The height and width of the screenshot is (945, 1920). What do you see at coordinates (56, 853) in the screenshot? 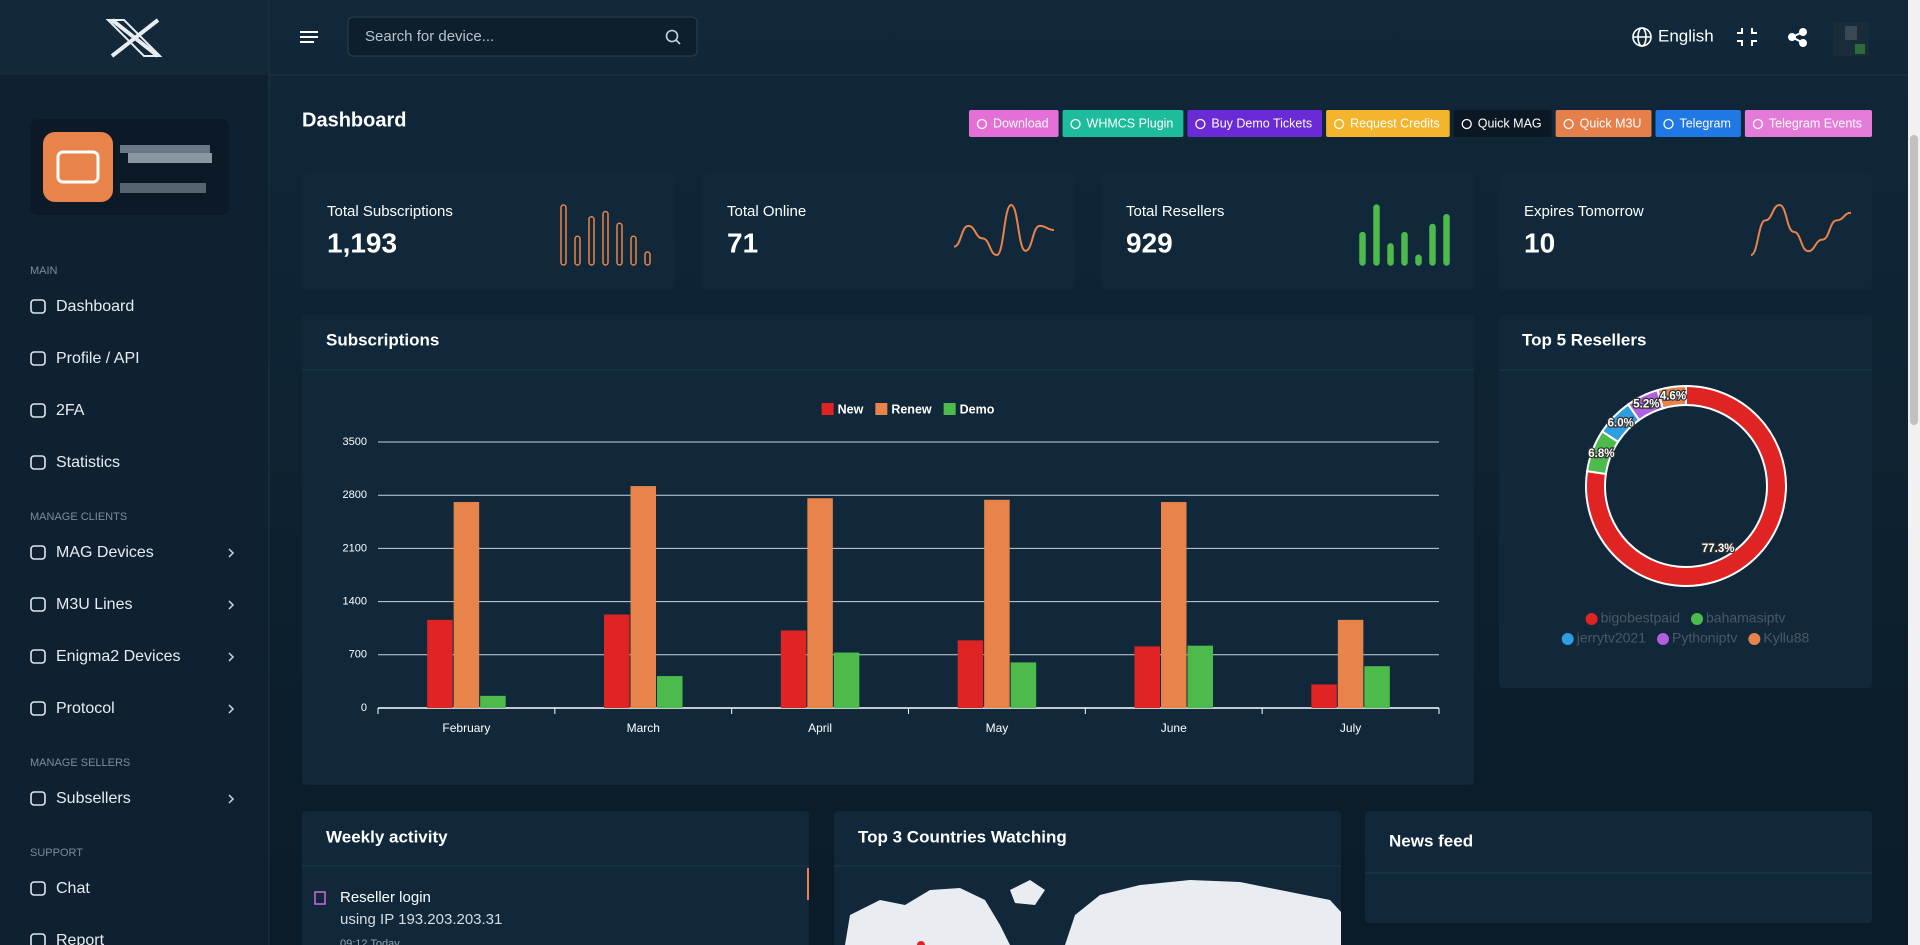
I see `nav-section-title: SUPPORT` at bounding box center [56, 853].